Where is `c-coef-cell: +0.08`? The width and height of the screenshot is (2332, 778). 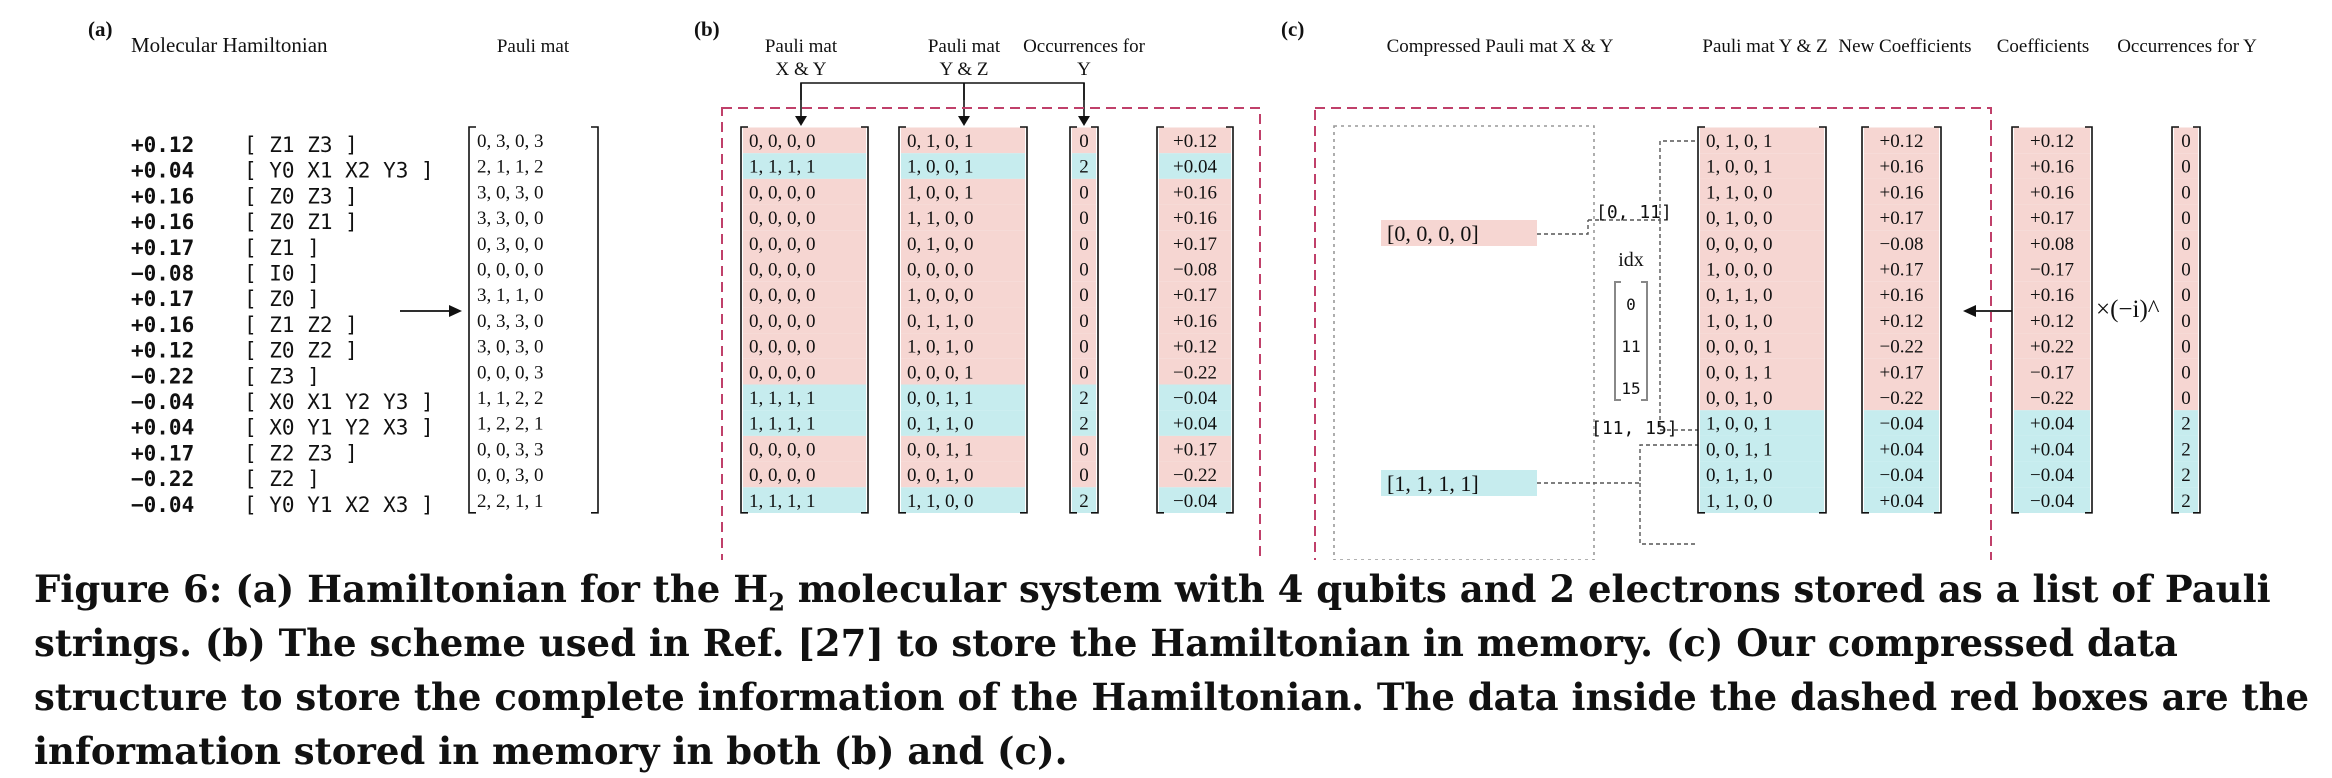 c-coef-cell: +0.08 is located at coordinates (2052, 244).